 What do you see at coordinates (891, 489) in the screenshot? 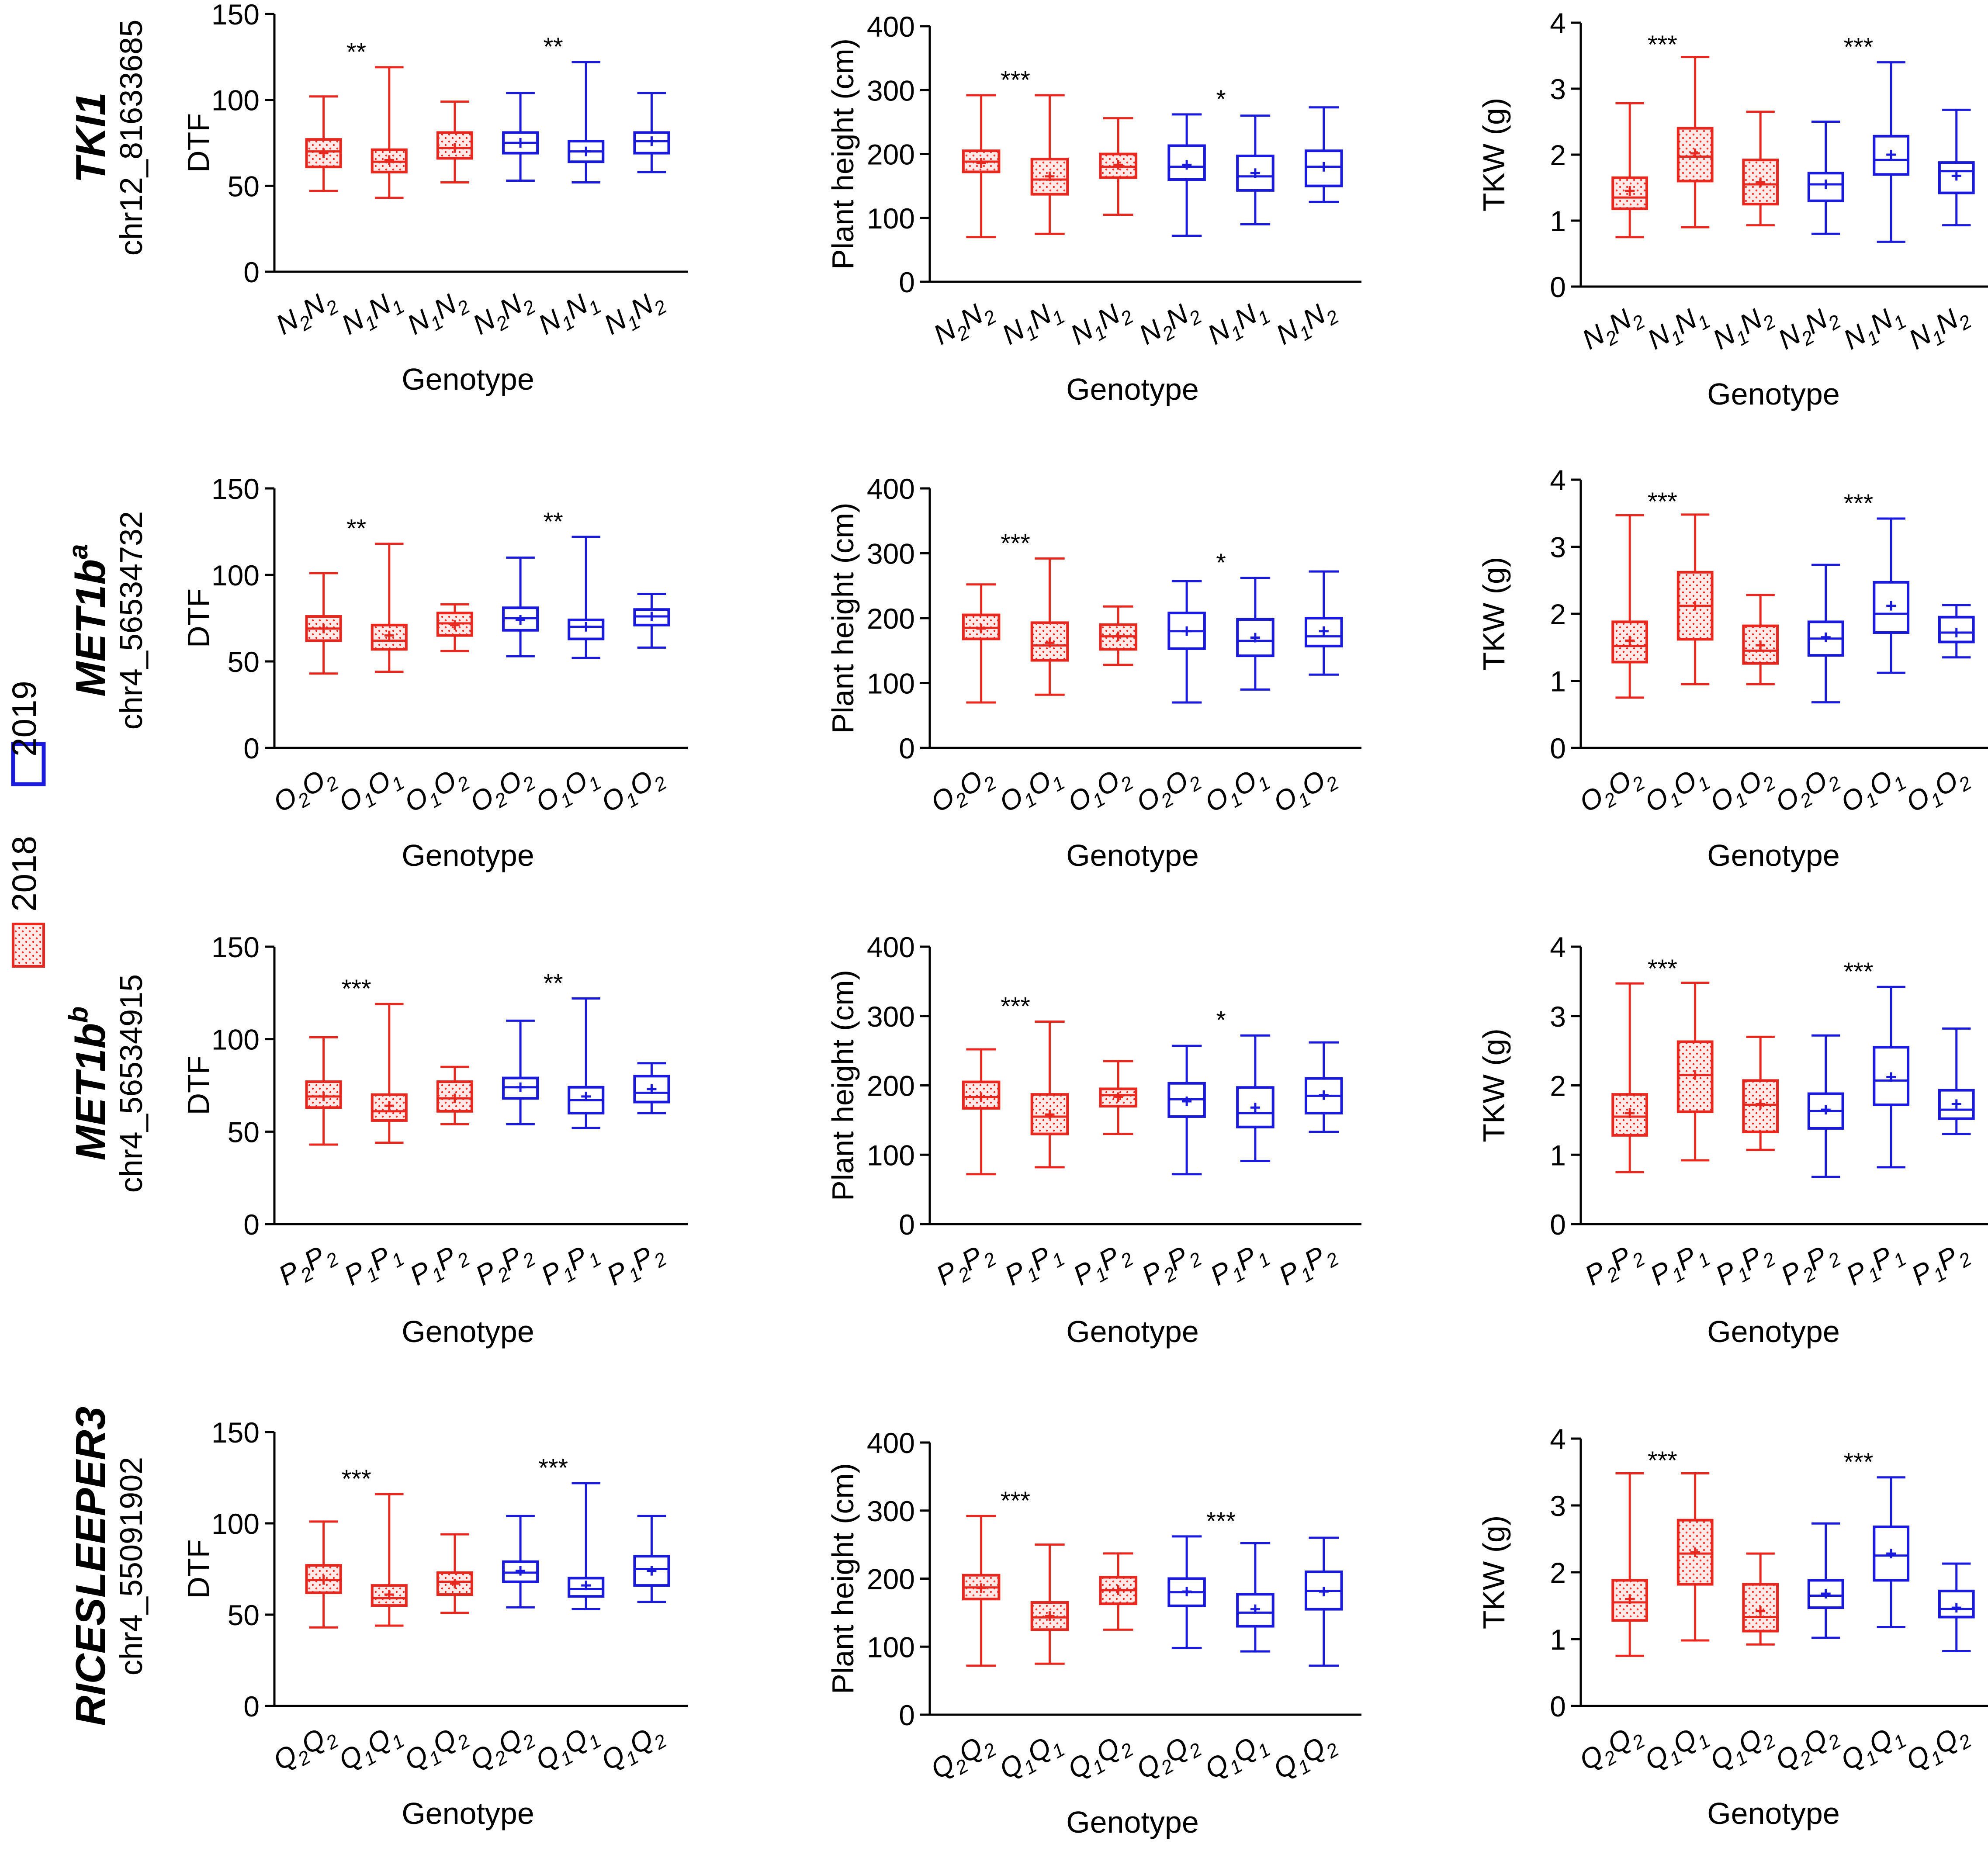
I see `y-tick-label: 400` at bounding box center [891, 489].